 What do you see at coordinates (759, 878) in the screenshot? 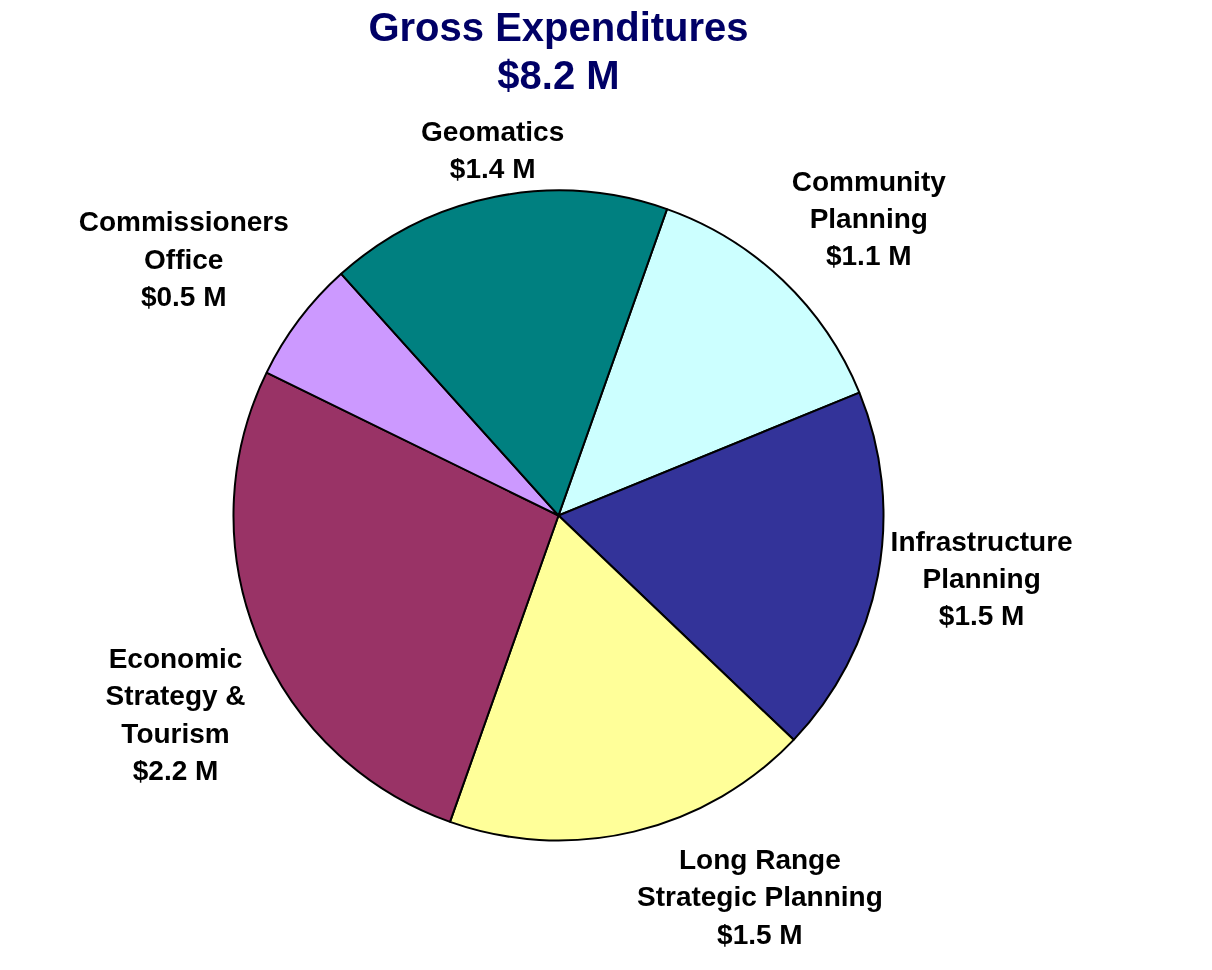
I see `slice-label: Long Range Strategic Planning` at bounding box center [759, 878].